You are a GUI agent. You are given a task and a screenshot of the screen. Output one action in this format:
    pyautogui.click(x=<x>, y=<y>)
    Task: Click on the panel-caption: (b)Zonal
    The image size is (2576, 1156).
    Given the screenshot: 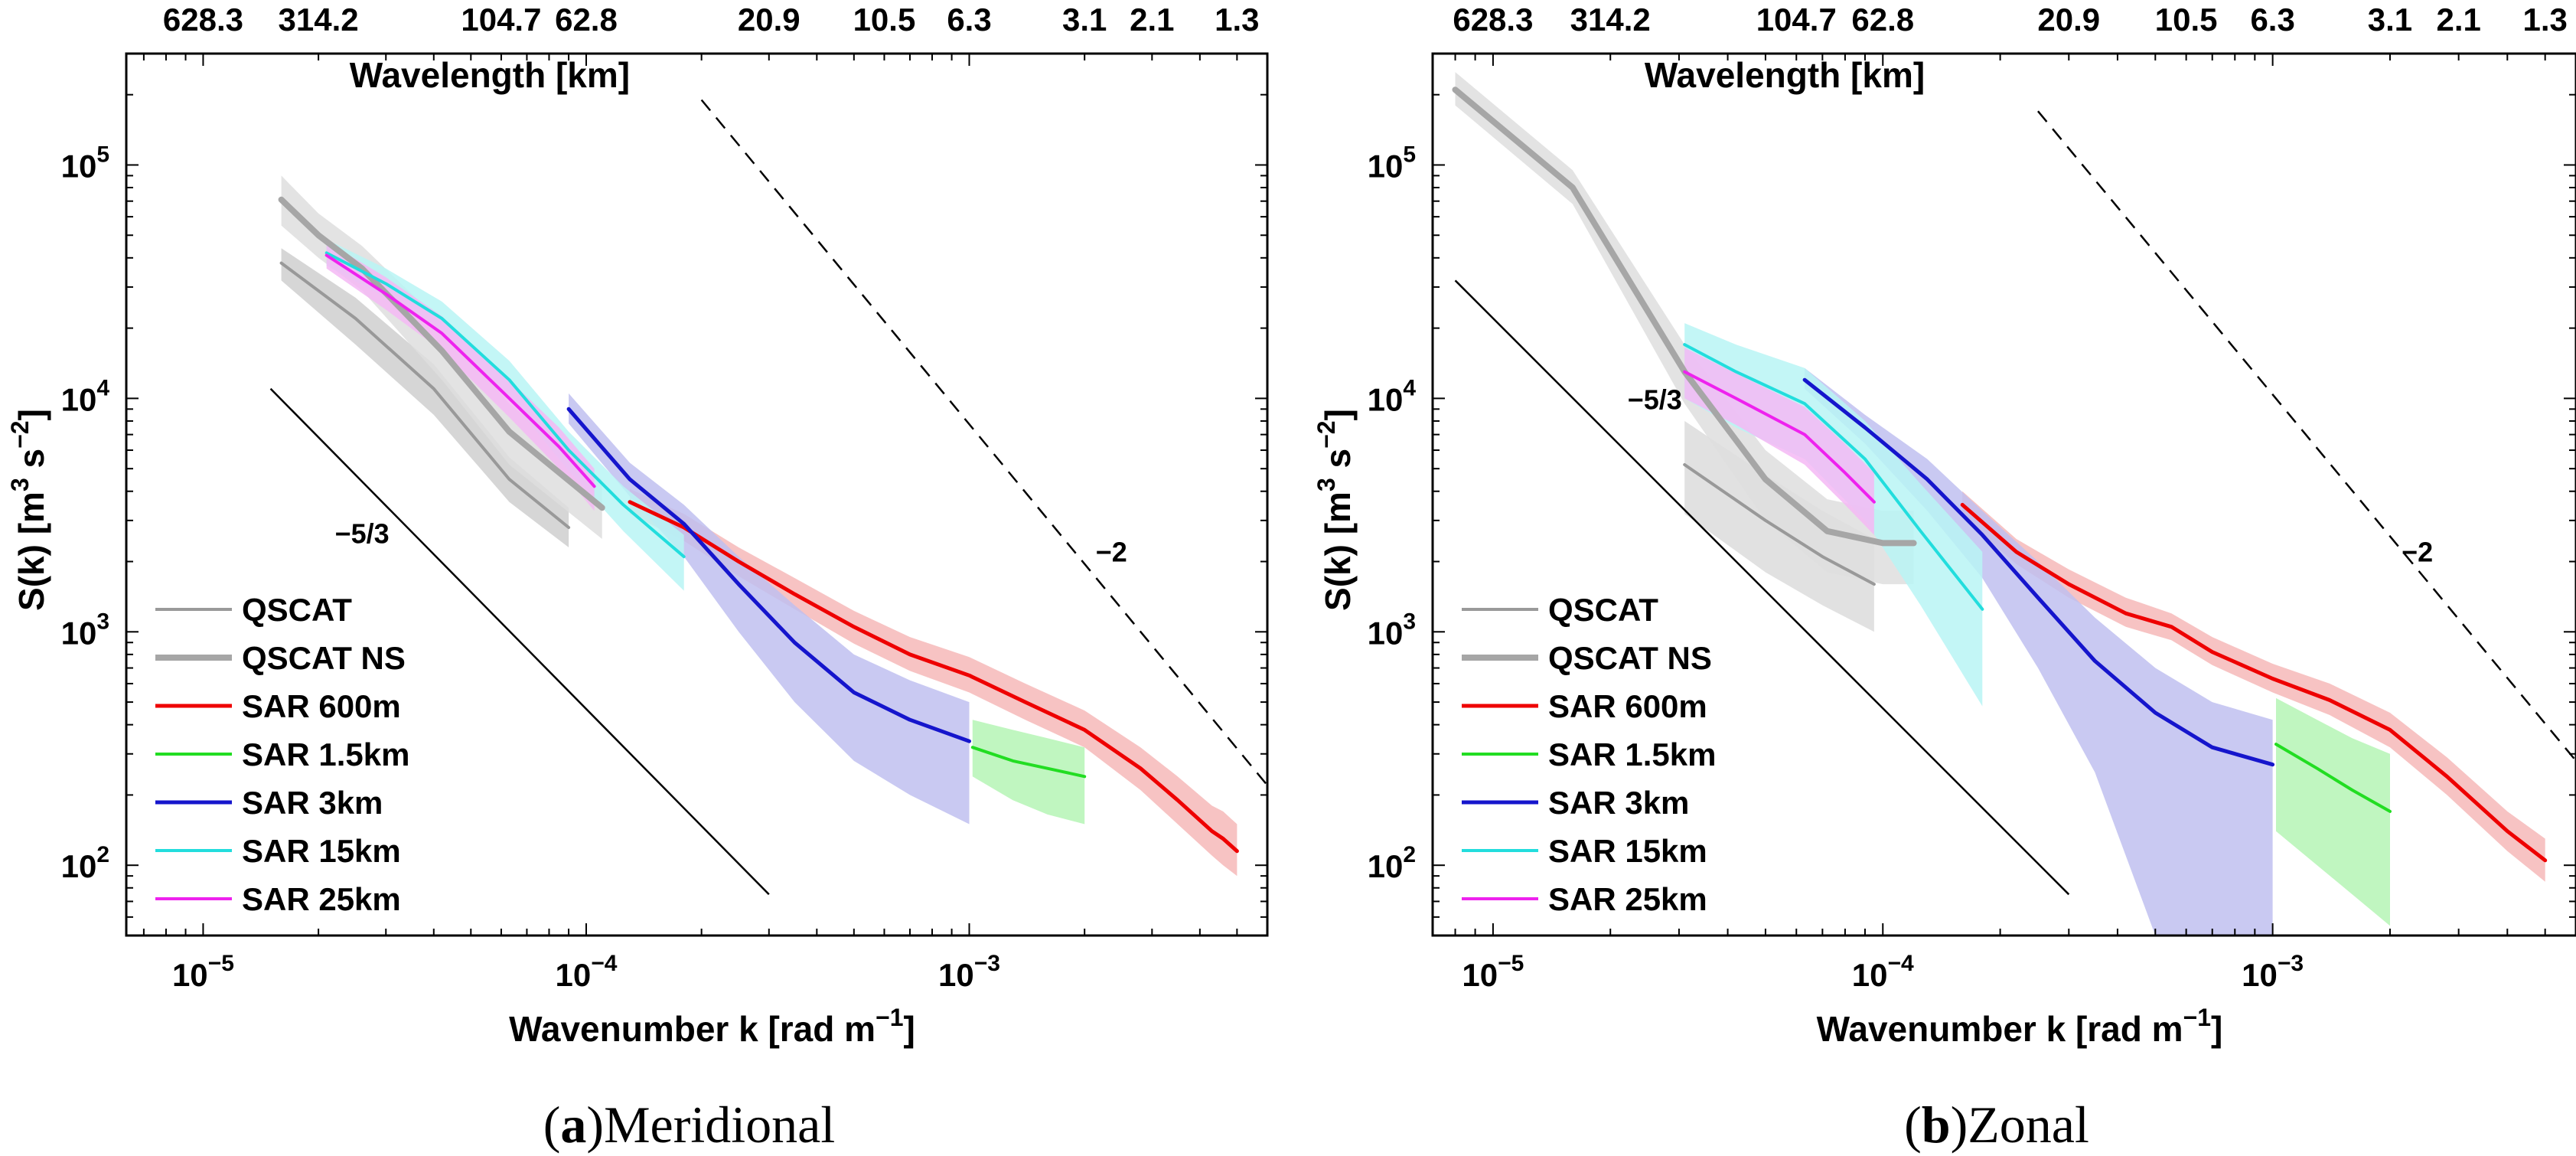 What is the action you would take?
    pyautogui.click(x=1997, y=1125)
    